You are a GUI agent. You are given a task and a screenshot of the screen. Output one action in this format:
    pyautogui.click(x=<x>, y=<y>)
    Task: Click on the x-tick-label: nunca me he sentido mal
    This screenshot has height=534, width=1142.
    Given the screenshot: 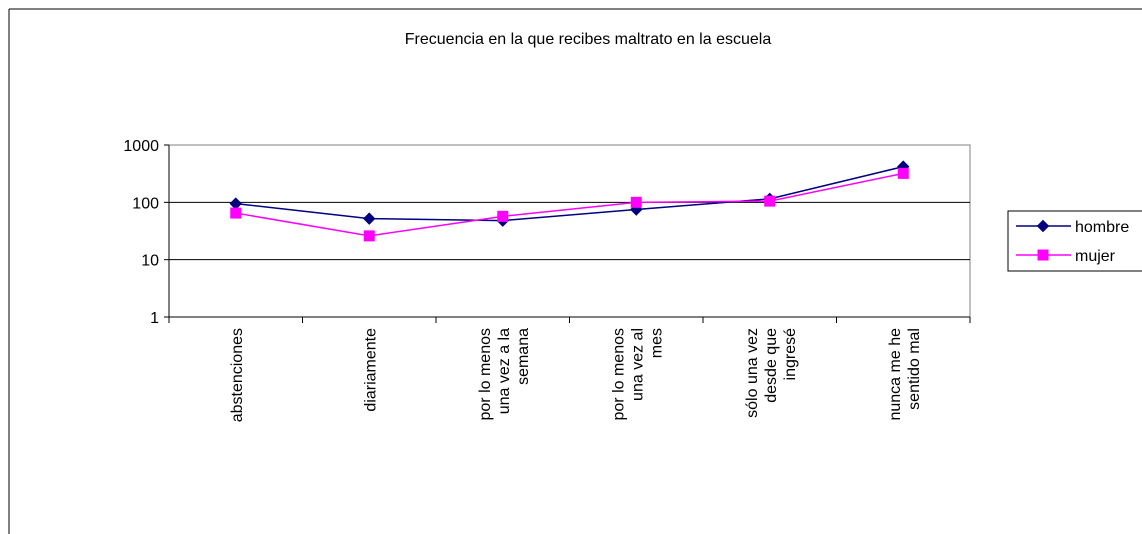 What is the action you would take?
    pyautogui.click(x=905, y=374)
    